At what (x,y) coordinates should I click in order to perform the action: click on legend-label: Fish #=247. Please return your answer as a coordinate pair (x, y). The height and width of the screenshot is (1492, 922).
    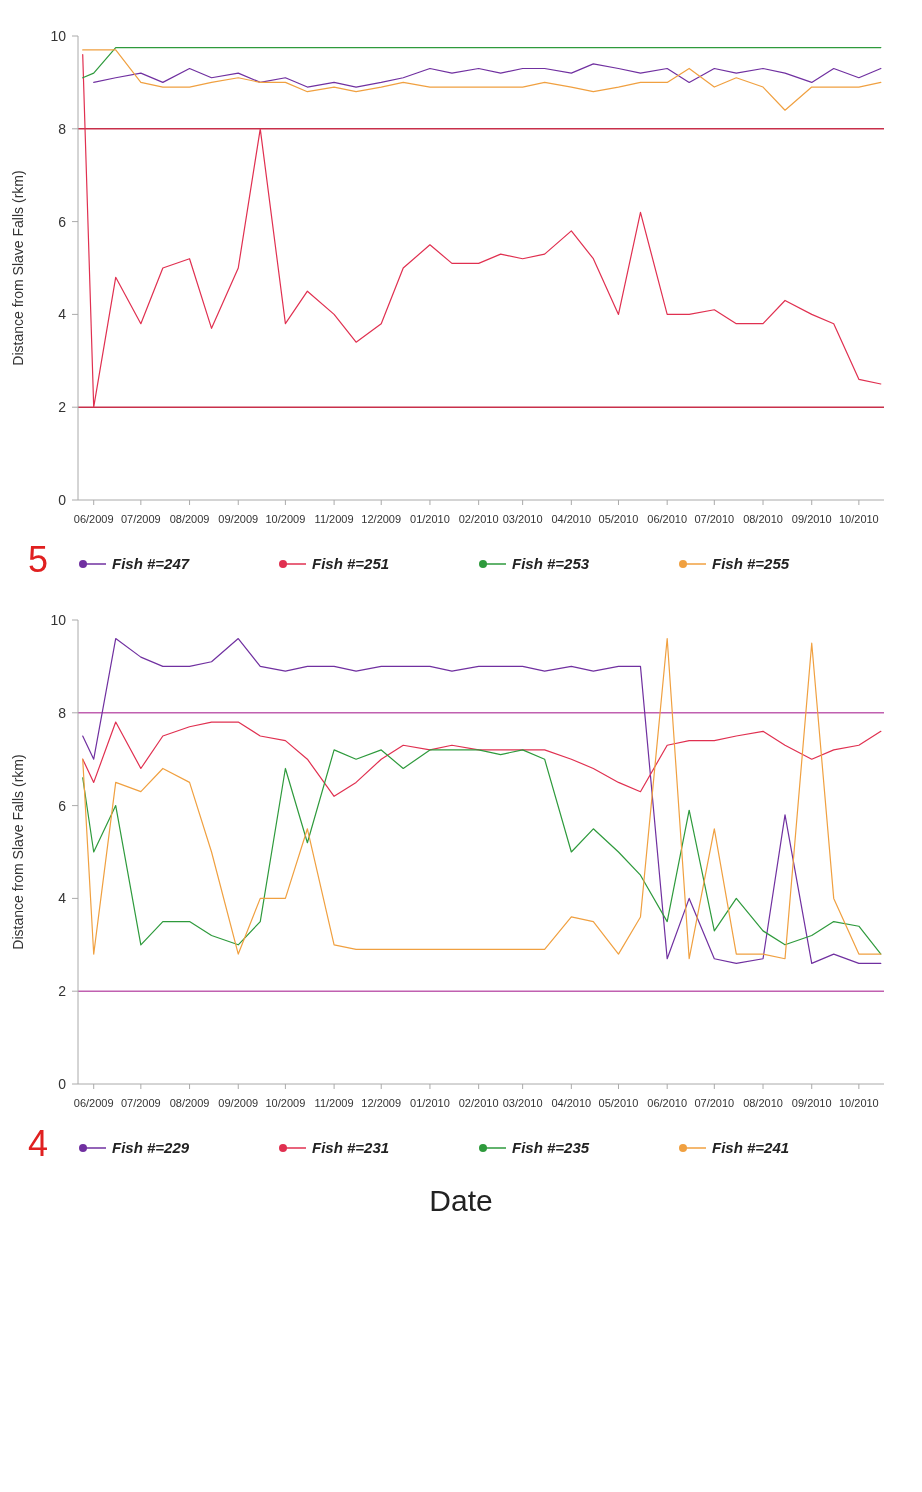
    Looking at the image, I should click on (151, 563).